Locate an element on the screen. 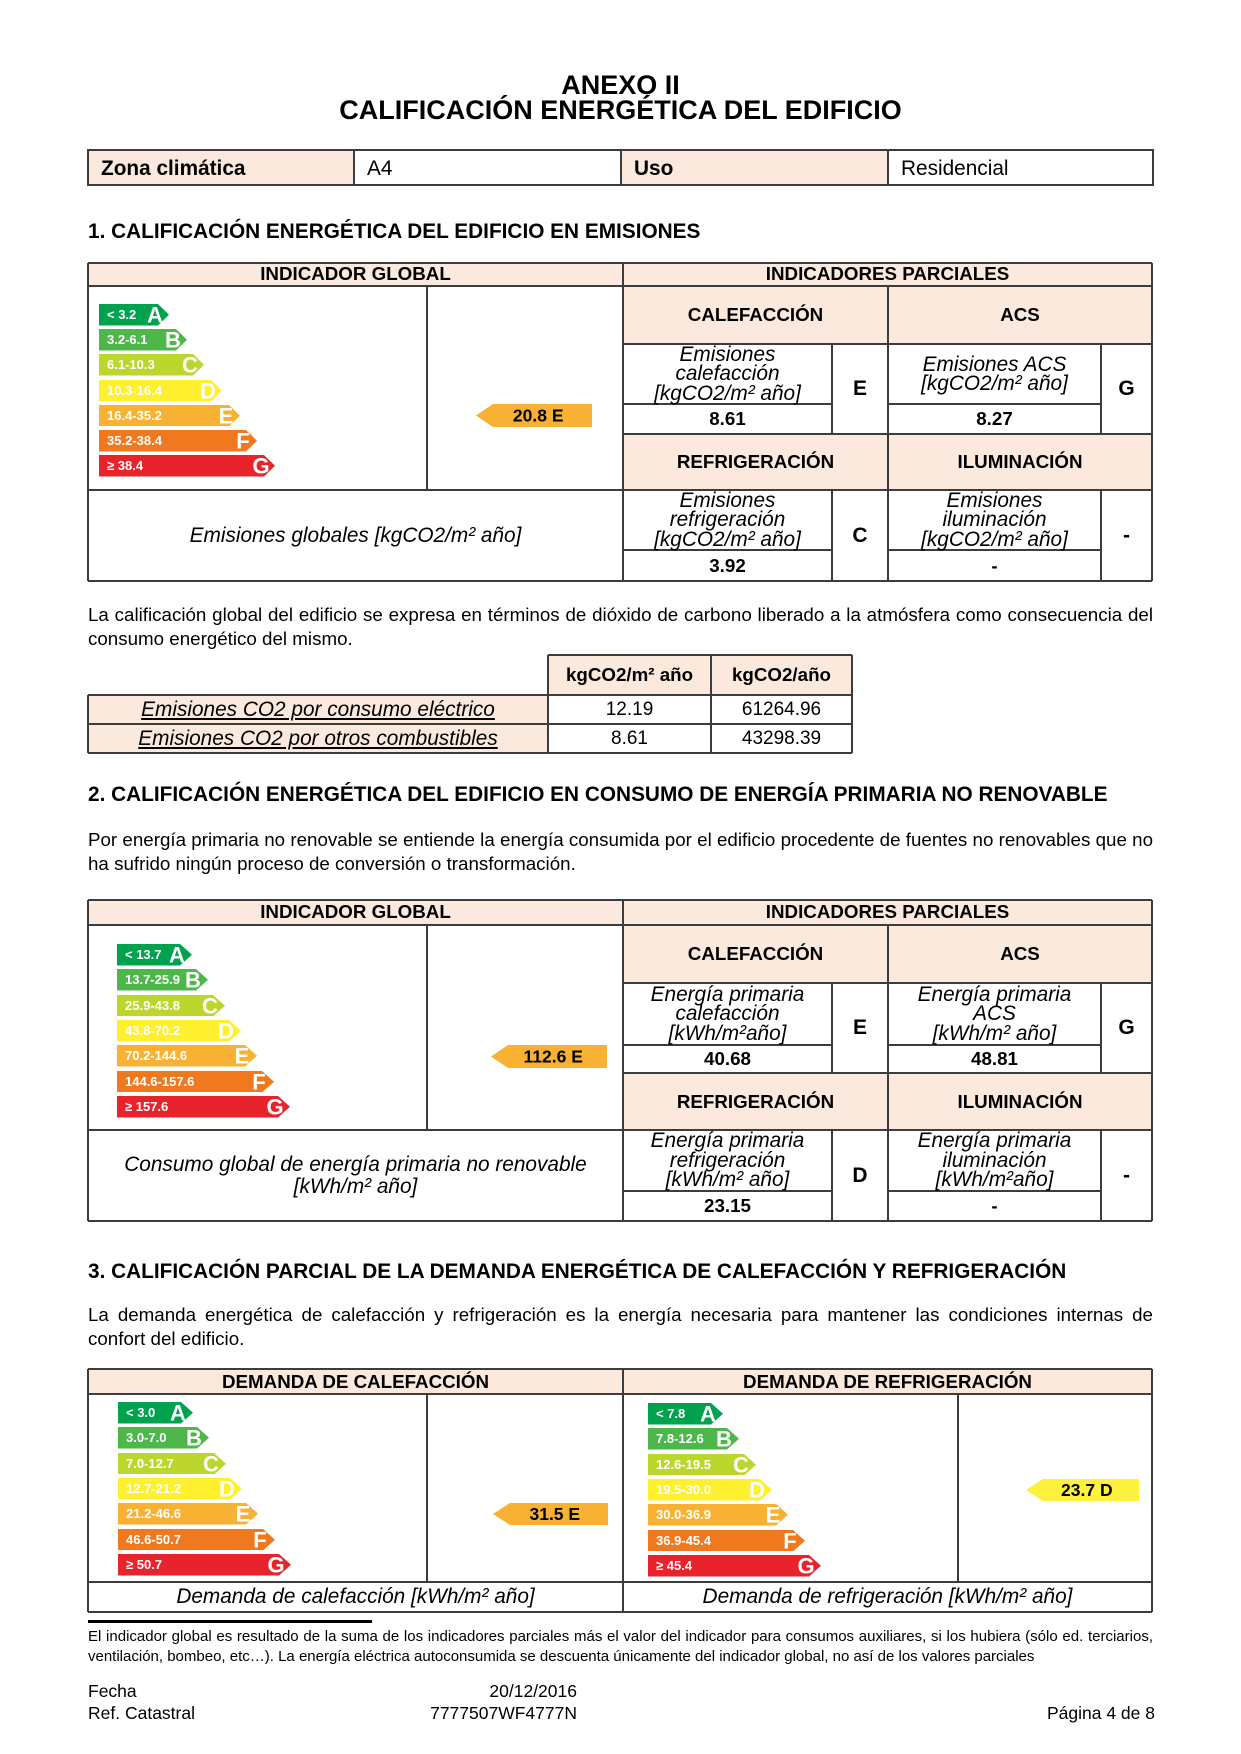  svg-text: 13.7-25.9 is located at coordinates (152, 980).